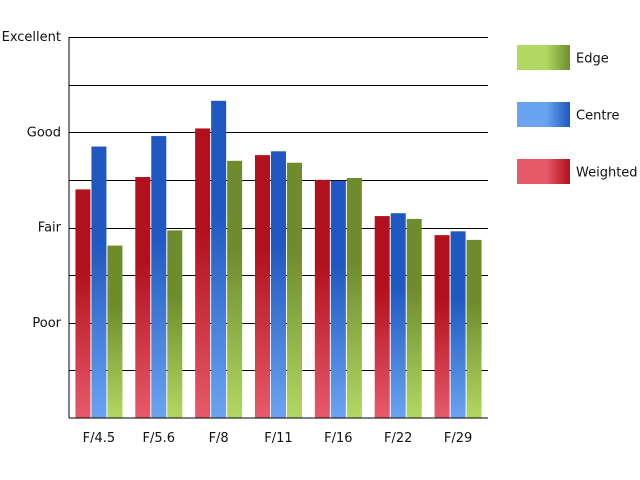 Image resolution: width=640 pixels, height=480 pixels. Describe the element at coordinates (543, 114) in the screenshot. I see `legend-swatch-centre` at that location.